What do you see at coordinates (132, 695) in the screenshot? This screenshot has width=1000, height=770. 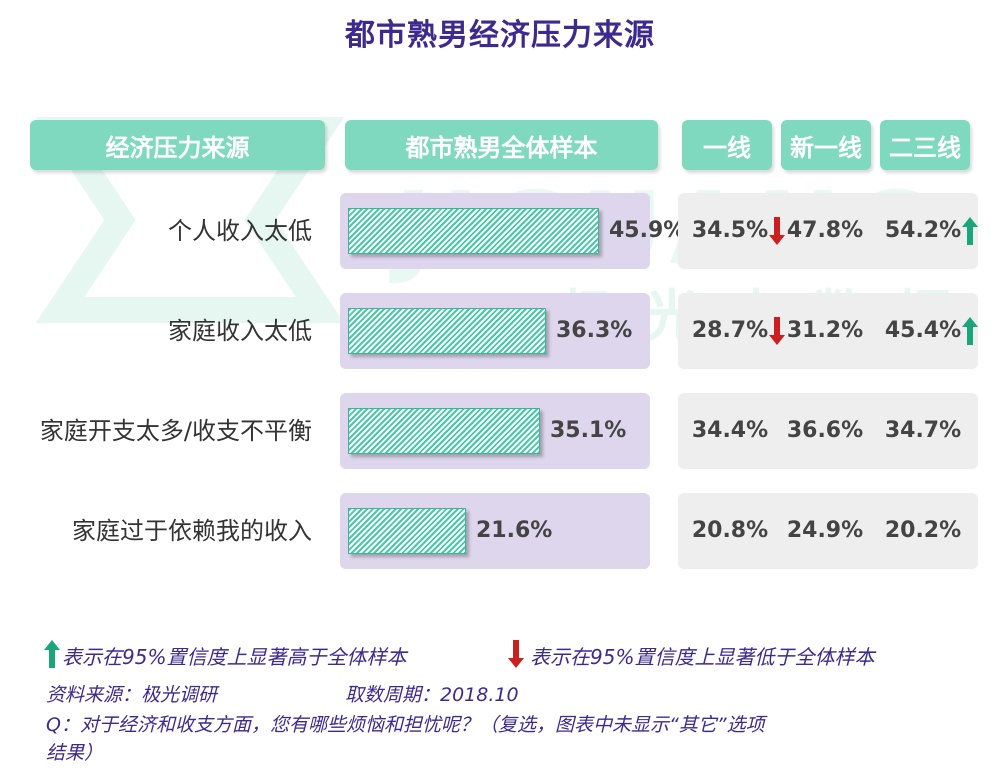 I see `footer-source: 资料来源：极光调研` at bounding box center [132, 695].